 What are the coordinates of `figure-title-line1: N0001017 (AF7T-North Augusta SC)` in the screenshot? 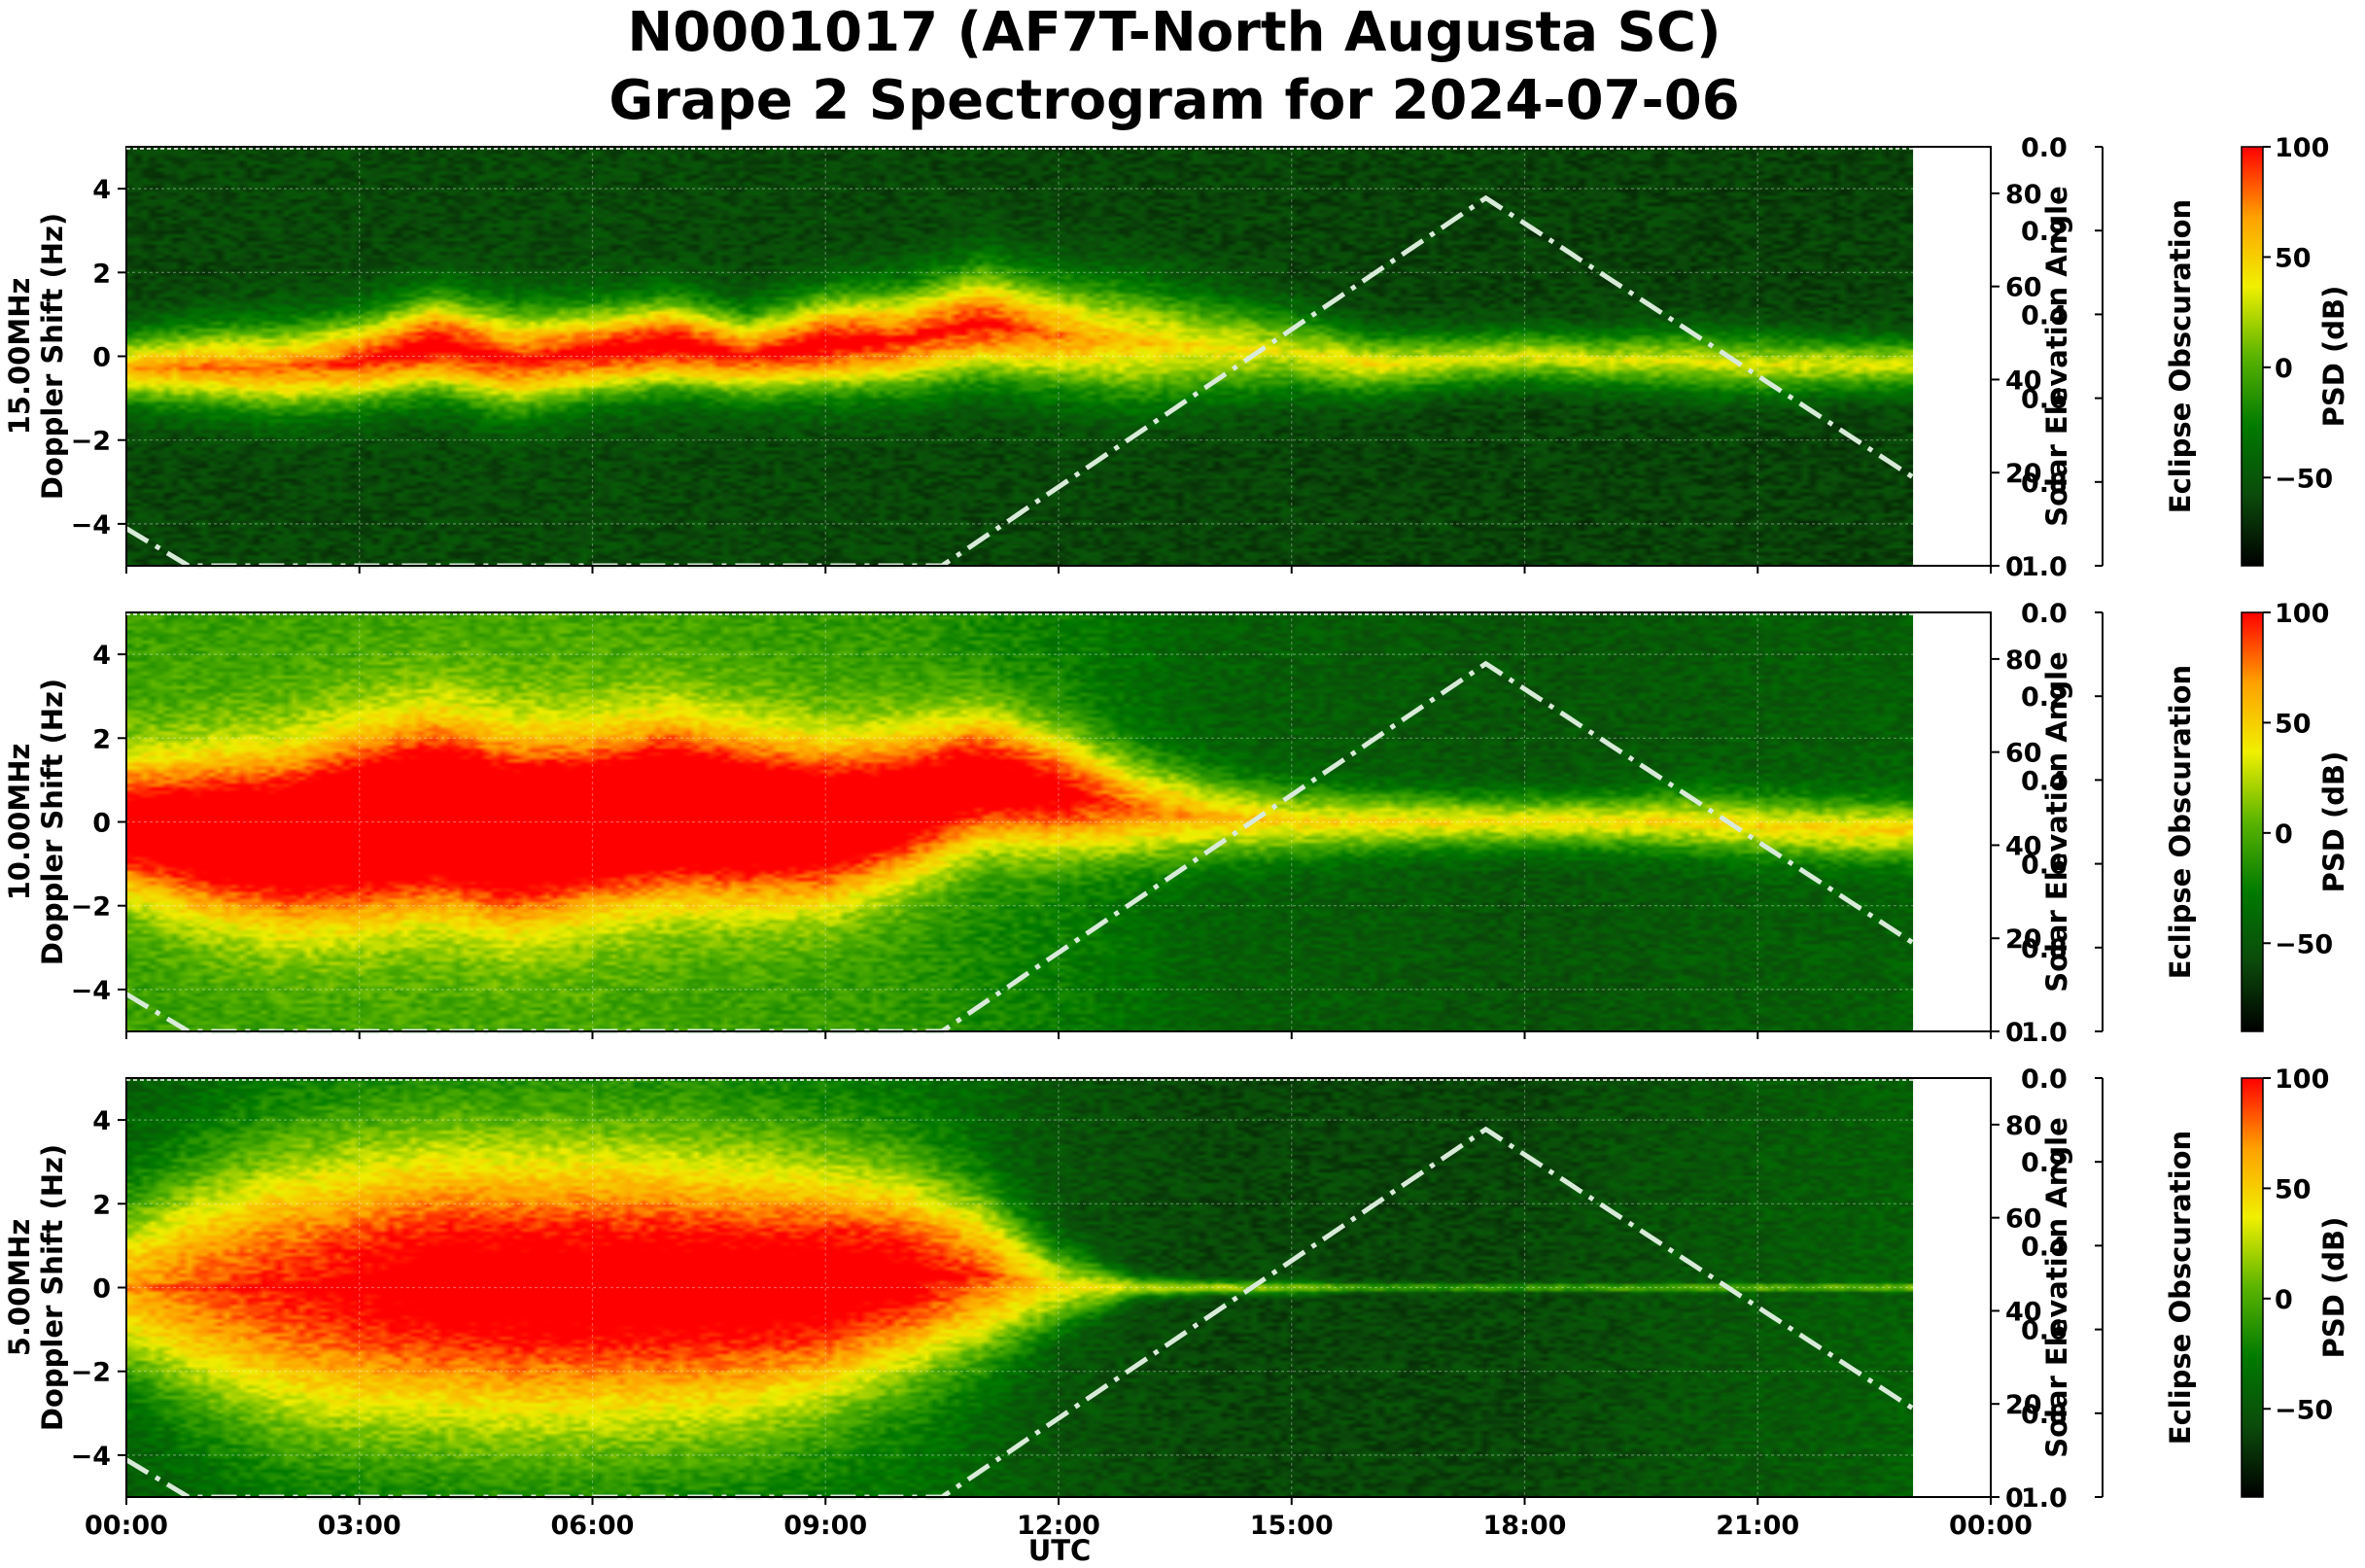 It's located at (1174, 32).